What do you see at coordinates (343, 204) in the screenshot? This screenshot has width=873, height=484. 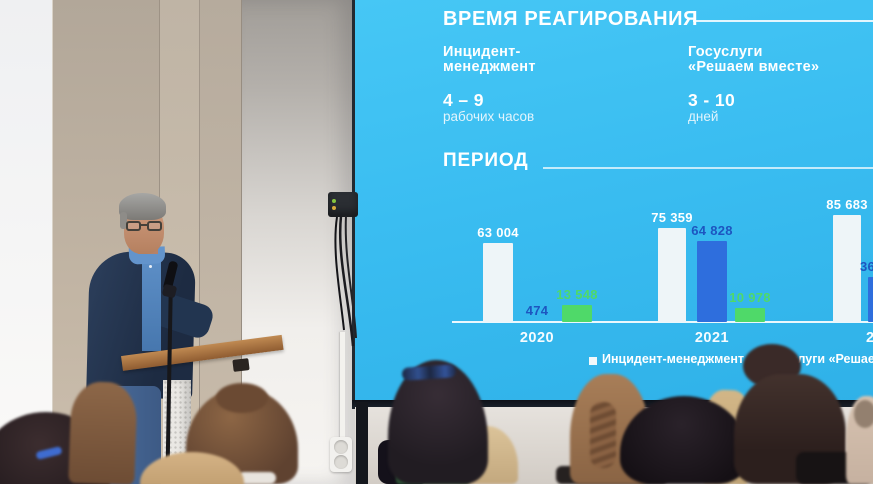 I see `cable-connector-box` at bounding box center [343, 204].